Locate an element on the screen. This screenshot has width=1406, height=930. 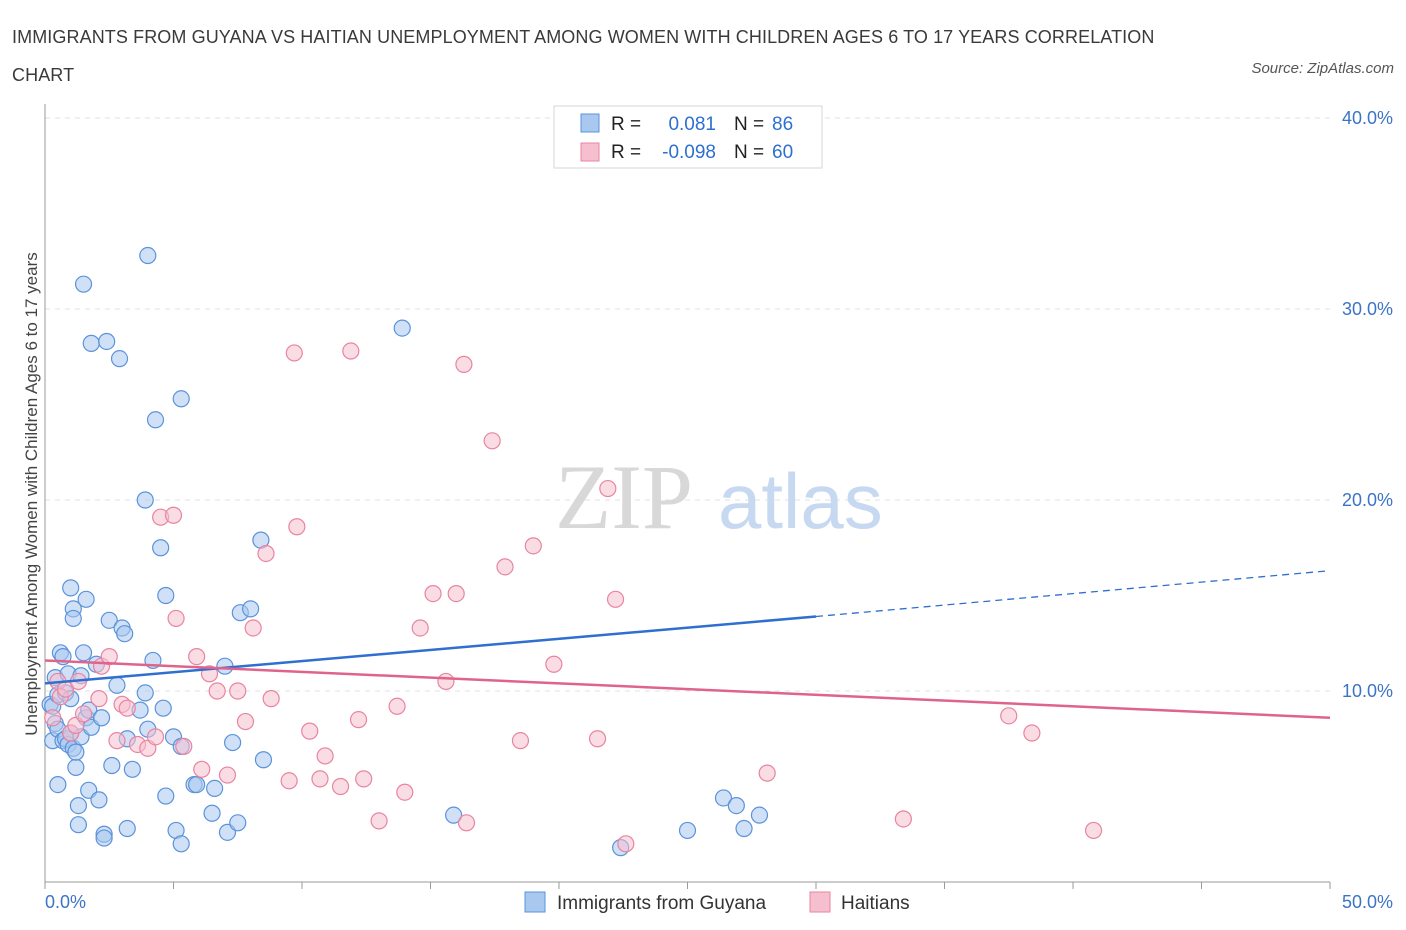
y-tick-label: 40.0% is located at coordinates (1367, 118).